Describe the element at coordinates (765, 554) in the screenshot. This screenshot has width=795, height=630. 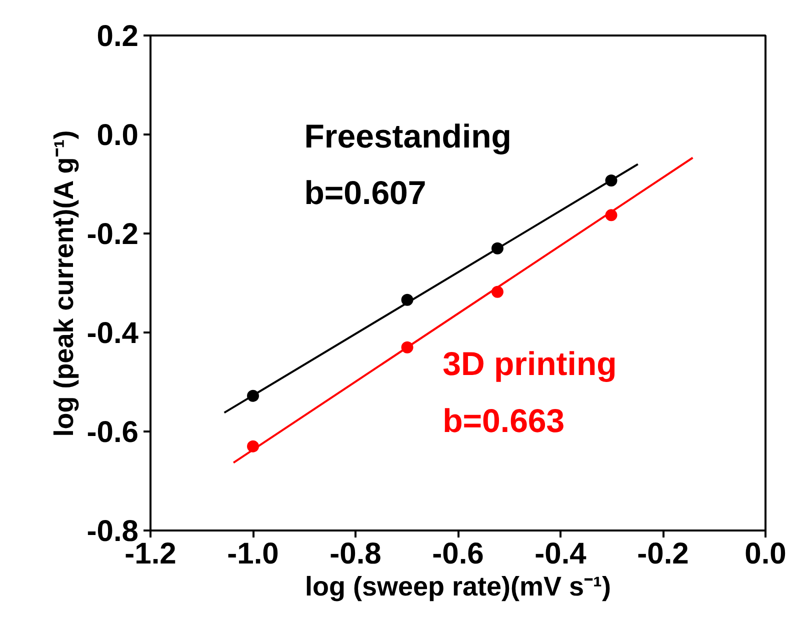
I see `x-tick-label: 0.0` at that location.